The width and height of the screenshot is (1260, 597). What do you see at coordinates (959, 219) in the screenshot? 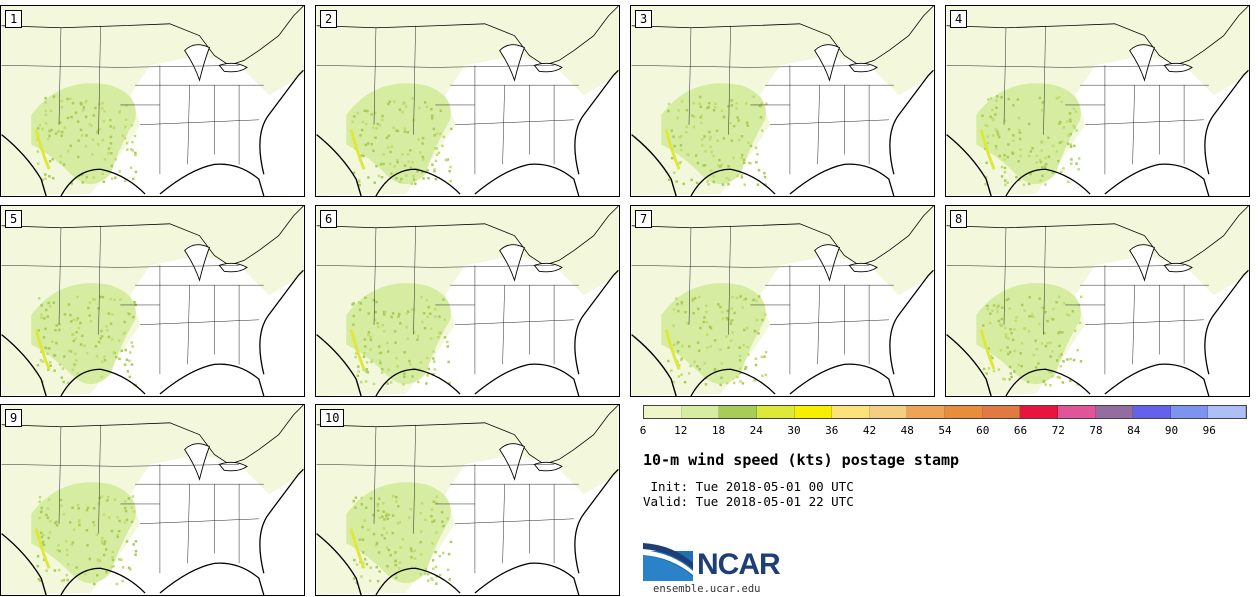
I see `panel-number: 8` at bounding box center [959, 219].